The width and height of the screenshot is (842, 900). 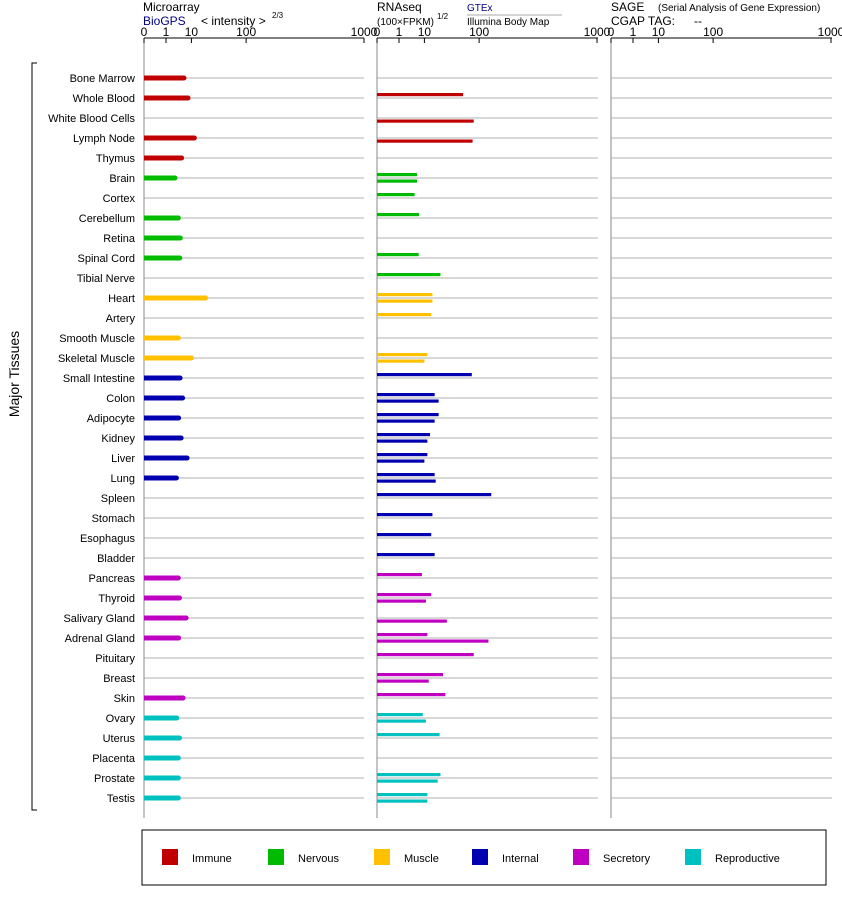 I want to click on tissue-label: Bladder, so click(x=116, y=559).